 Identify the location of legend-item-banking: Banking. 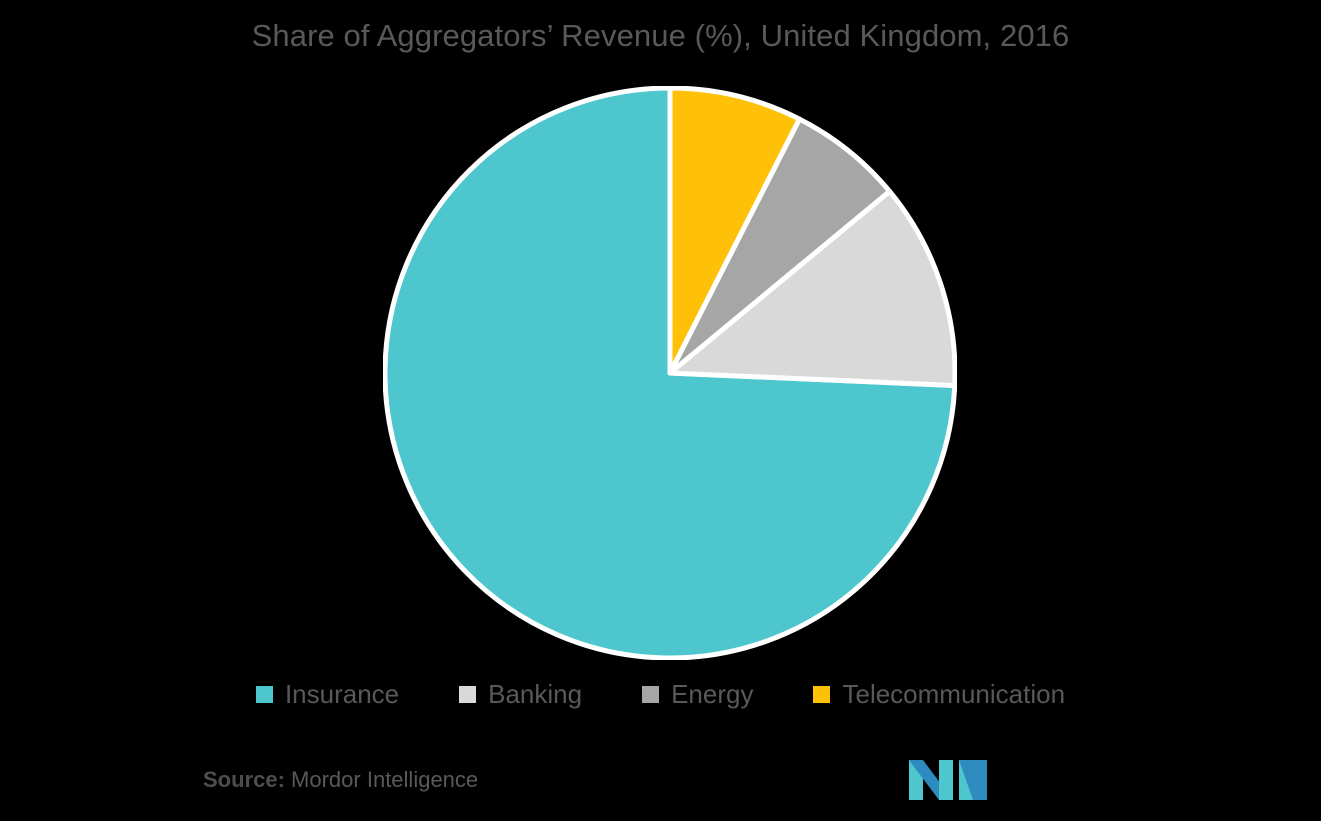
(520, 694).